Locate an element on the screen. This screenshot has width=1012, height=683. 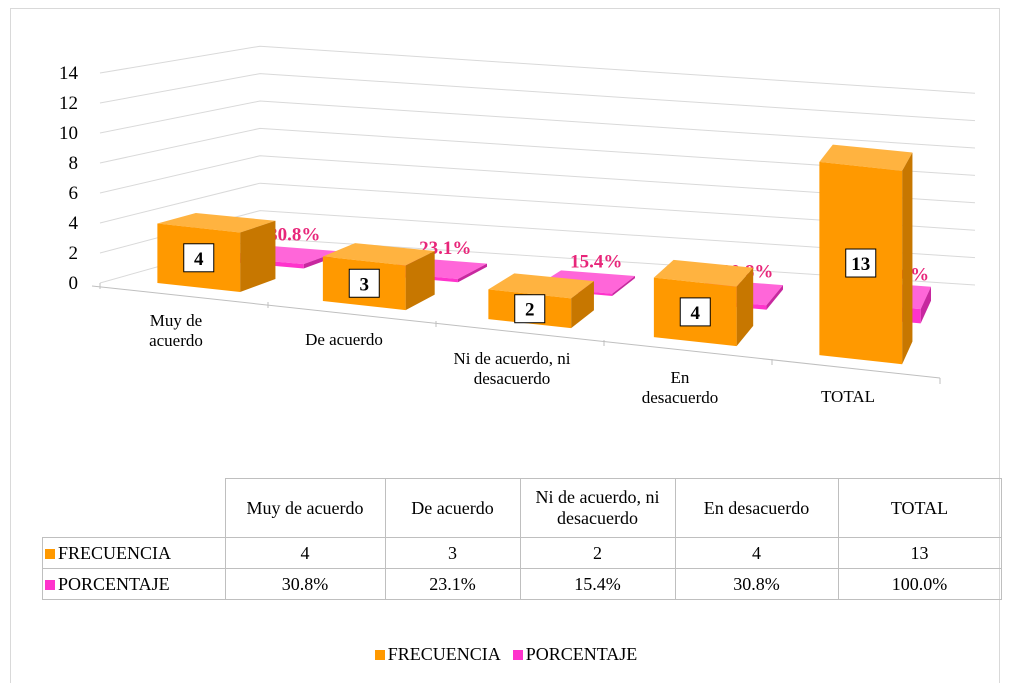
y-tick-label: 10 is located at coordinates (68, 133).